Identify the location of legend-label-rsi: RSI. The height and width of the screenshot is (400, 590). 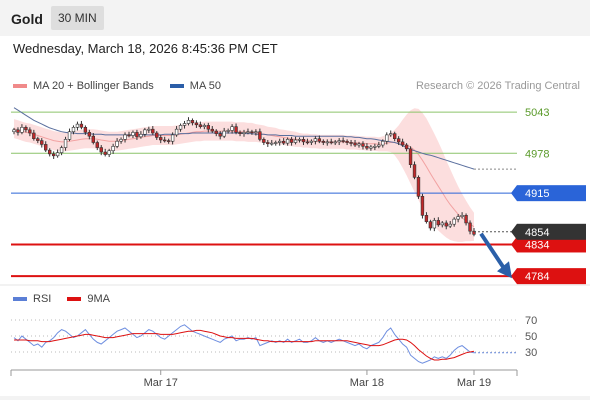
(42, 299).